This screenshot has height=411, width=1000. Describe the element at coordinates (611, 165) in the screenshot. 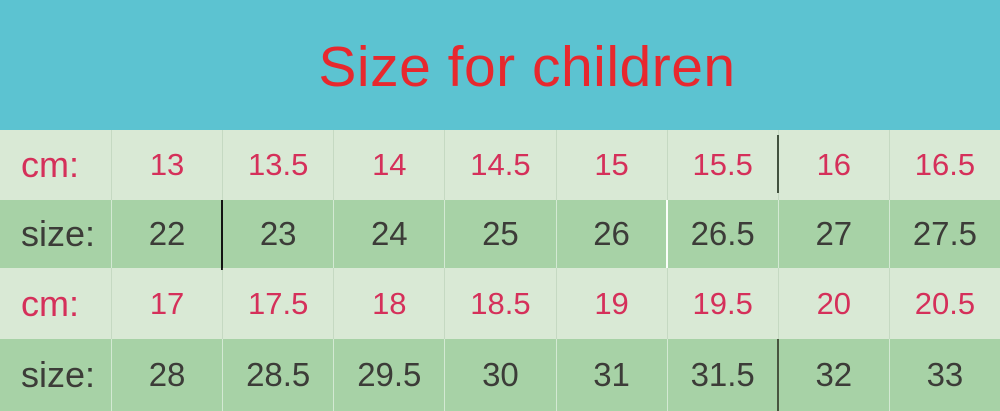

I see `cm-value: 15` at that location.